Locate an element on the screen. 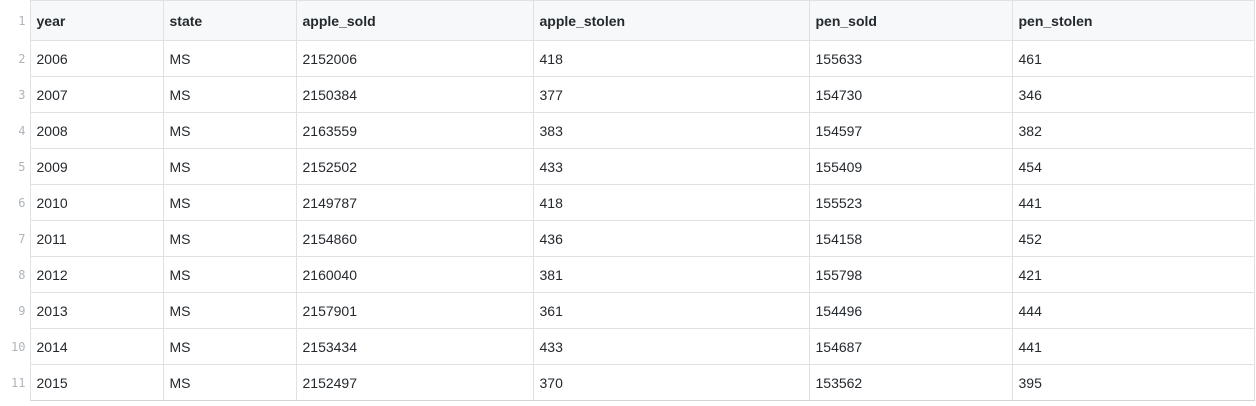 This screenshot has height=406, width=1256. table-cell-year: 2006 is located at coordinates (96, 58).